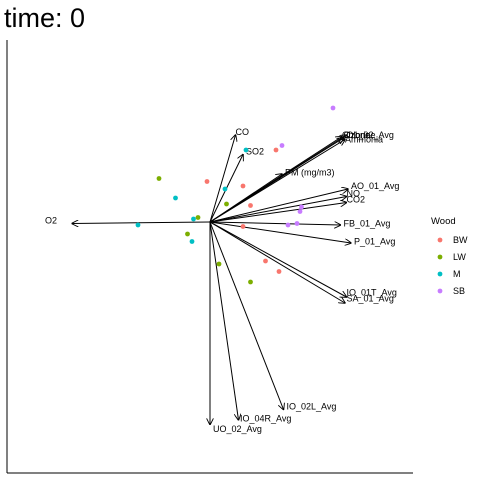 The image size is (480, 480). I want to click on vector-arrow-P_01_Avg, so click(280, 232).